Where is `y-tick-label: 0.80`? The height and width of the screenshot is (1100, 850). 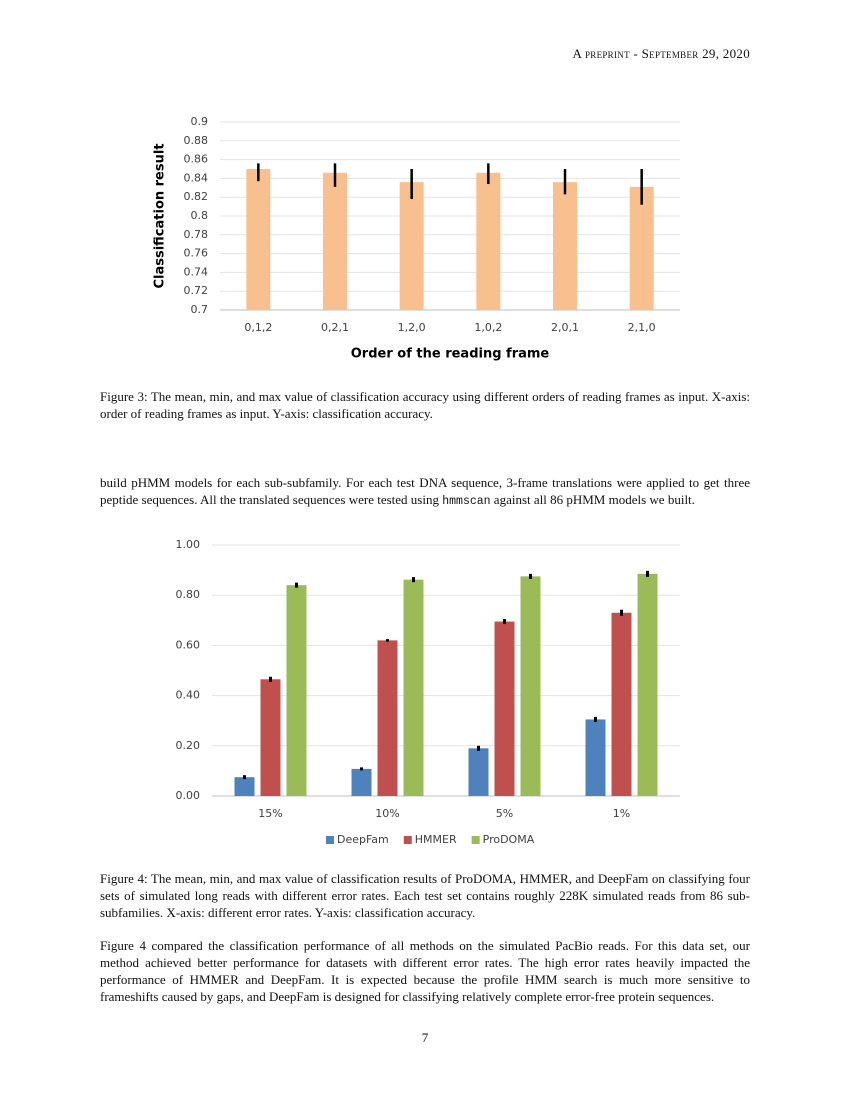 y-tick-label: 0.80 is located at coordinates (188, 594).